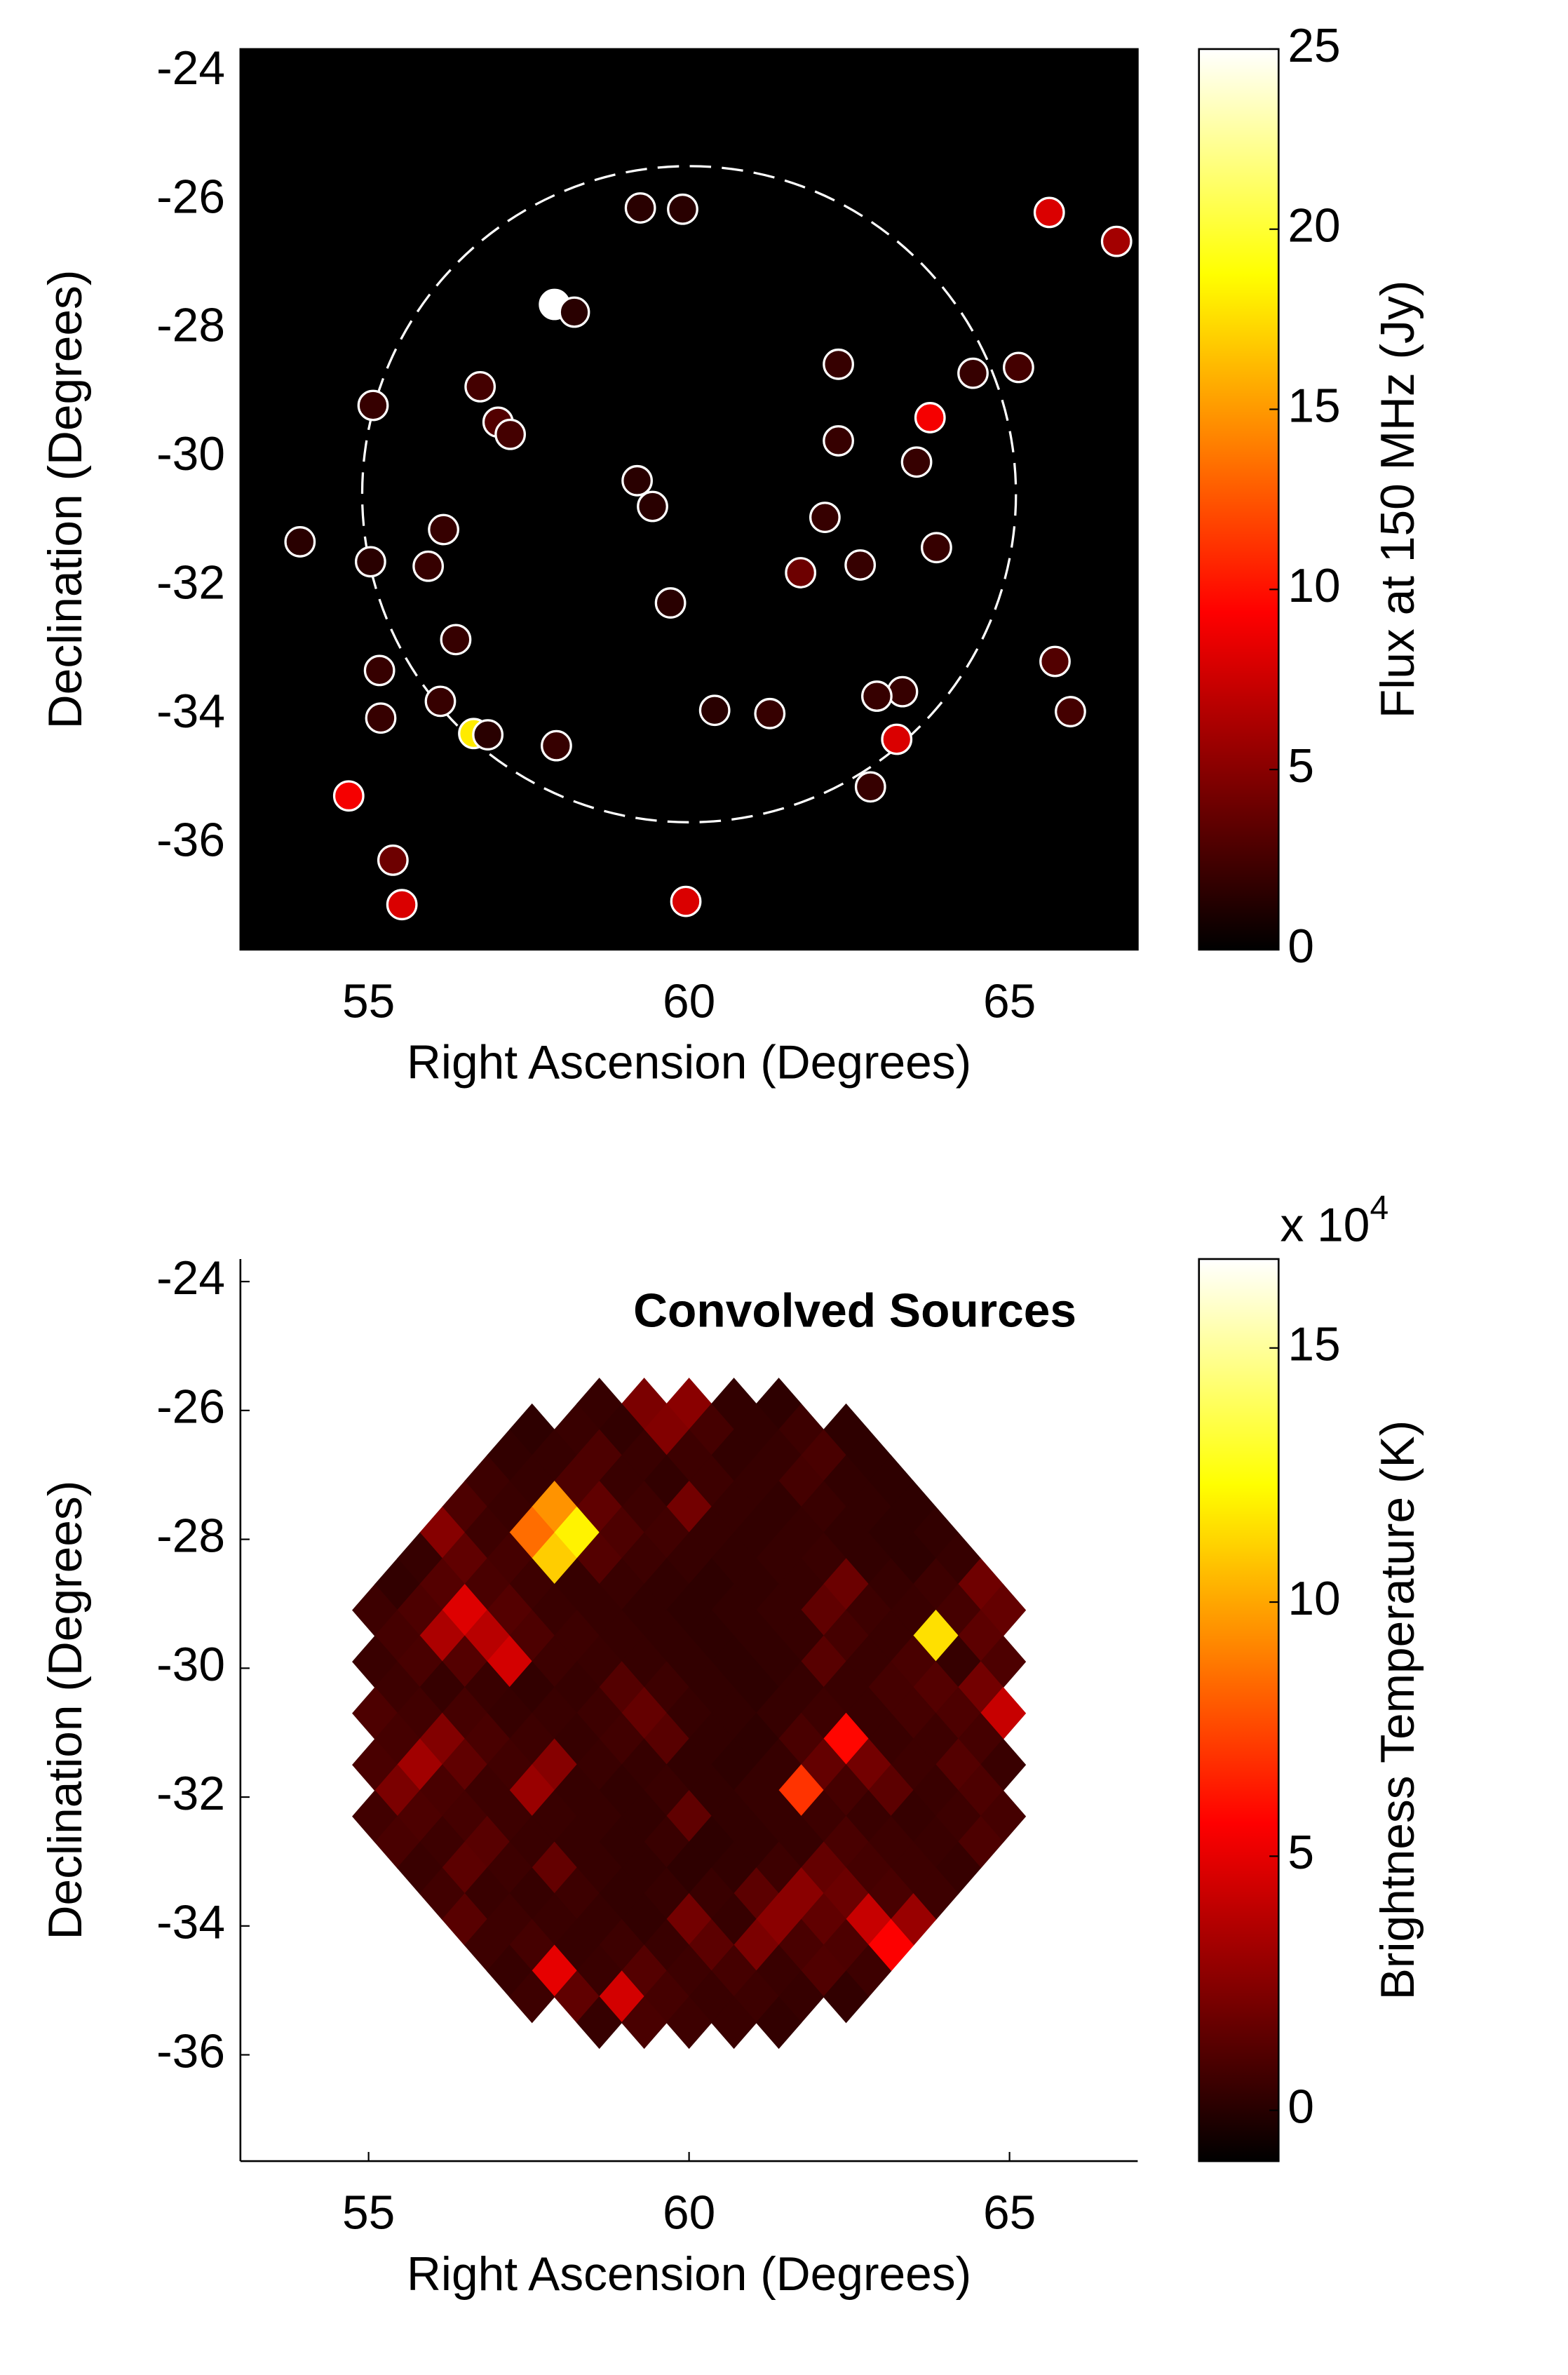 Image resolution: width=1568 pixels, height=2375 pixels. What do you see at coordinates (1398, 499) in the screenshot?
I see `colorbar-label: Flux at 150 MHz (Jy)` at bounding box center [1398, 499].